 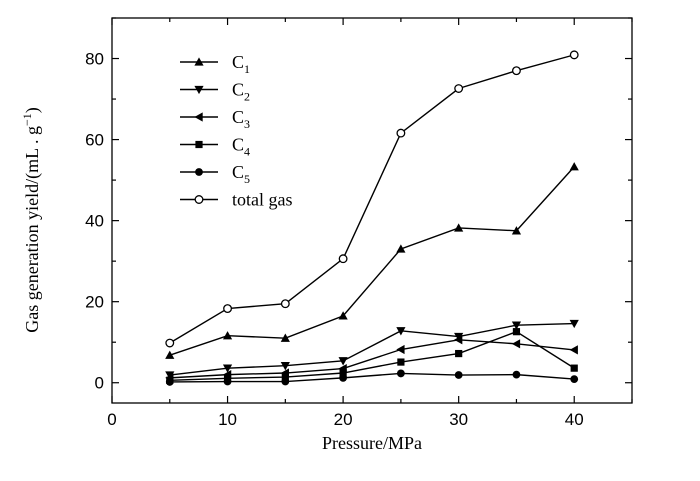 What do you see at coordinates (215, 92) in the screenshot?
I see `legend-entry: C2` at bounding box center [215, 92].